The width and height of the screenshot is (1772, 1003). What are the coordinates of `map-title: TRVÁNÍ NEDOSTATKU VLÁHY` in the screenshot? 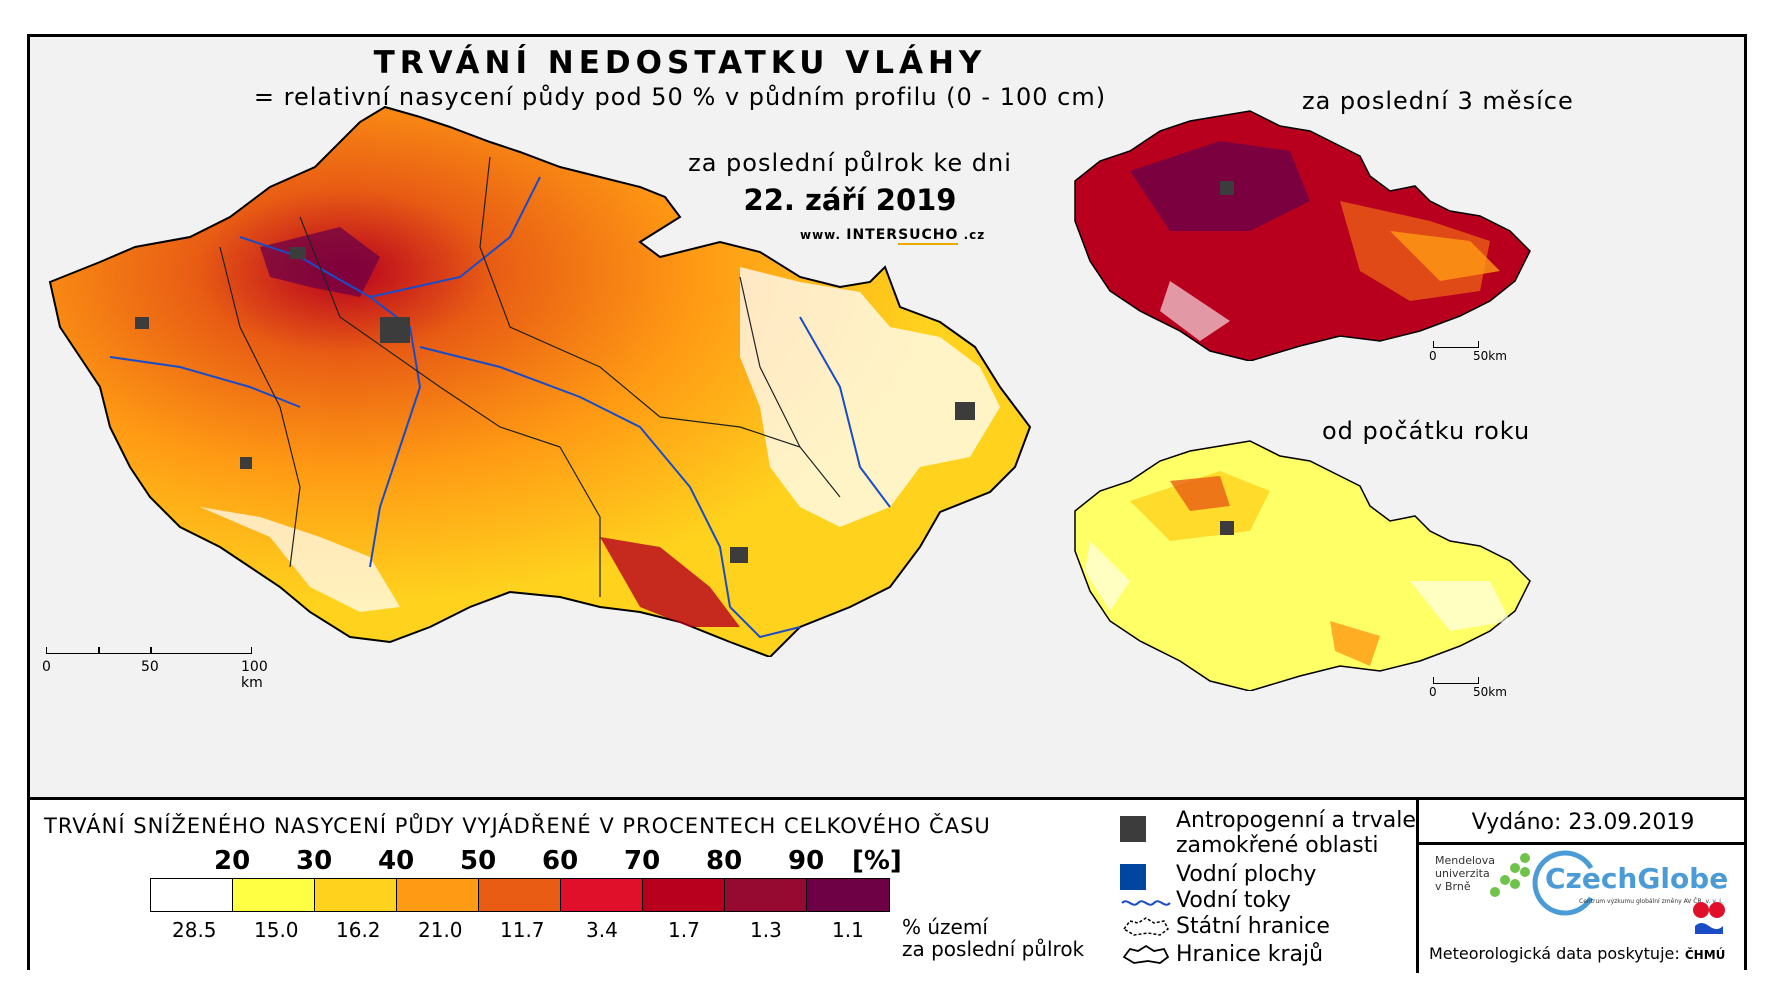 It's located at (680, 63).